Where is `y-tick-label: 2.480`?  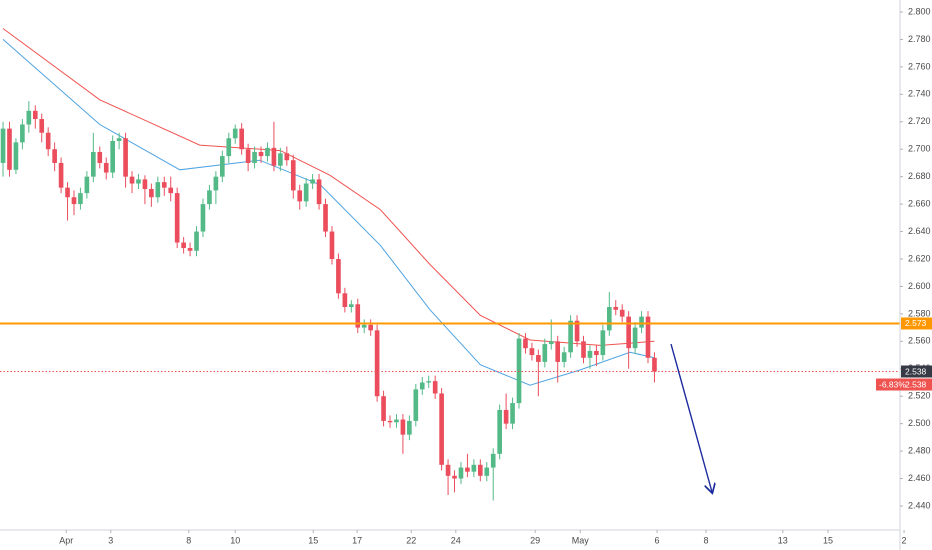
y-tick-label: 2.480 is located at coordinates (919, 450).